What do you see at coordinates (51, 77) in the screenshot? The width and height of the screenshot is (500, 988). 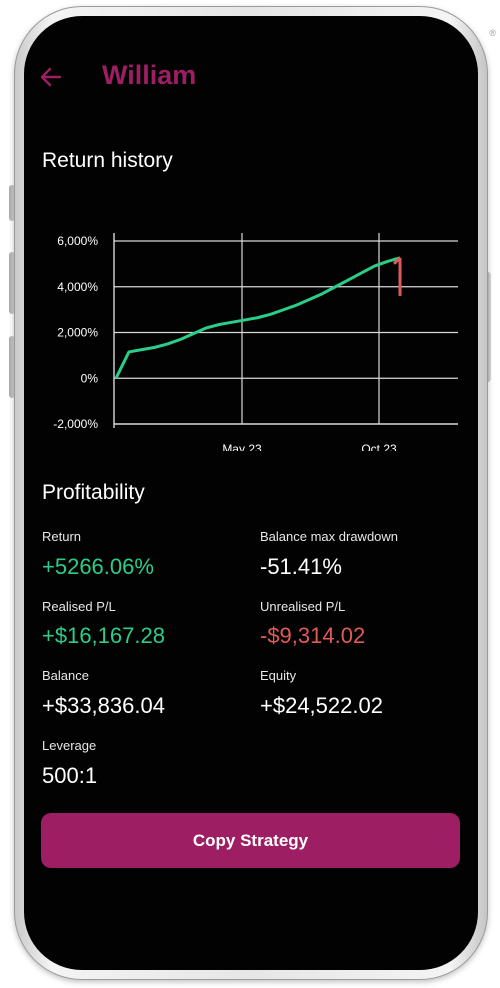 I see `arrow-left-icon` at bounding box center [51, 77].